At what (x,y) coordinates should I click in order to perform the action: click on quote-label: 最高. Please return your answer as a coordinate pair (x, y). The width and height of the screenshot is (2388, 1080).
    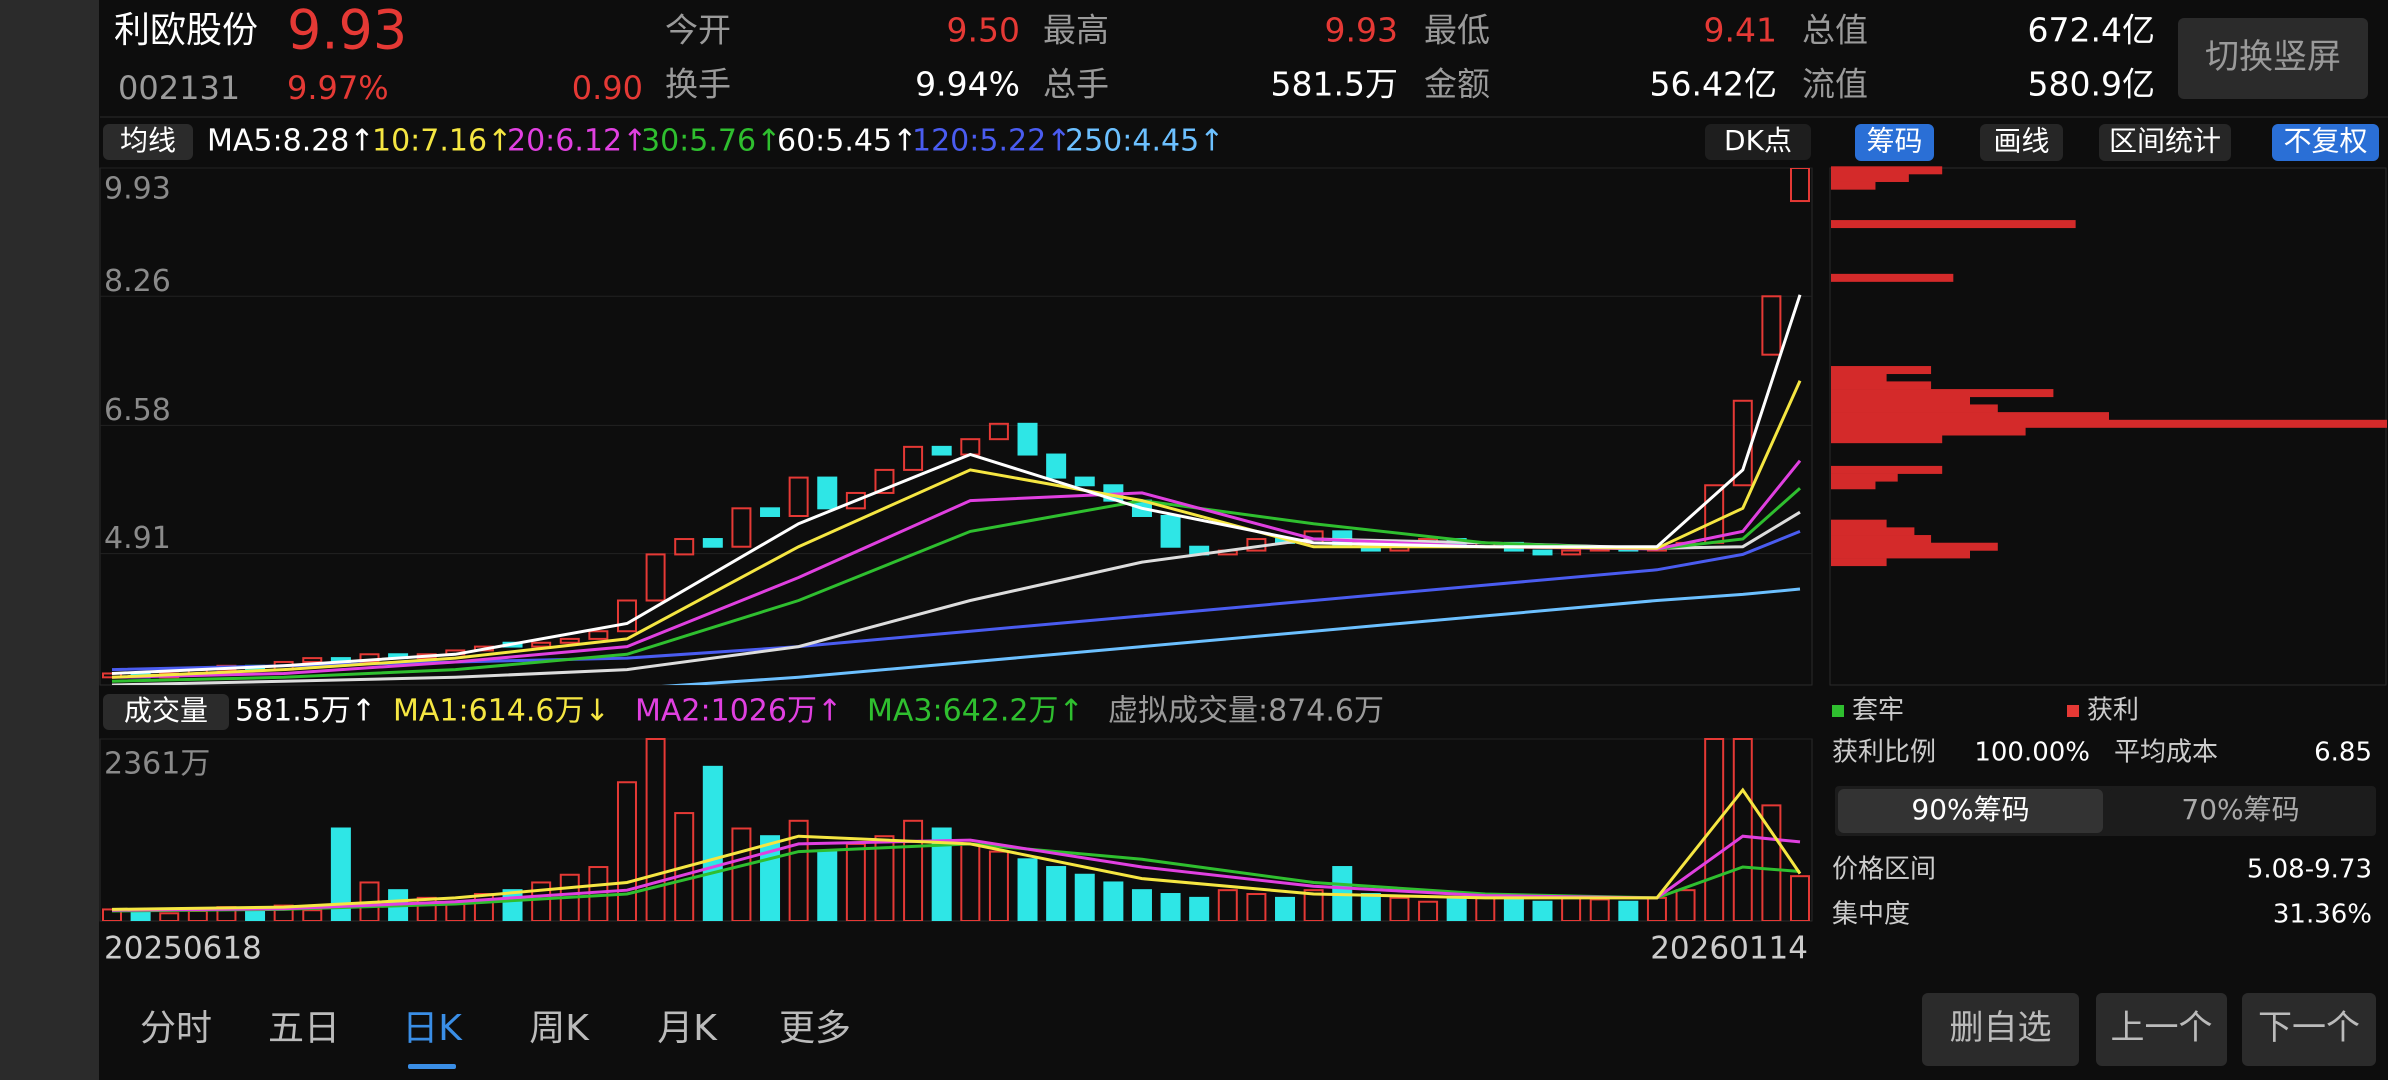
    Looking at the image, I should click on (1076, 30).